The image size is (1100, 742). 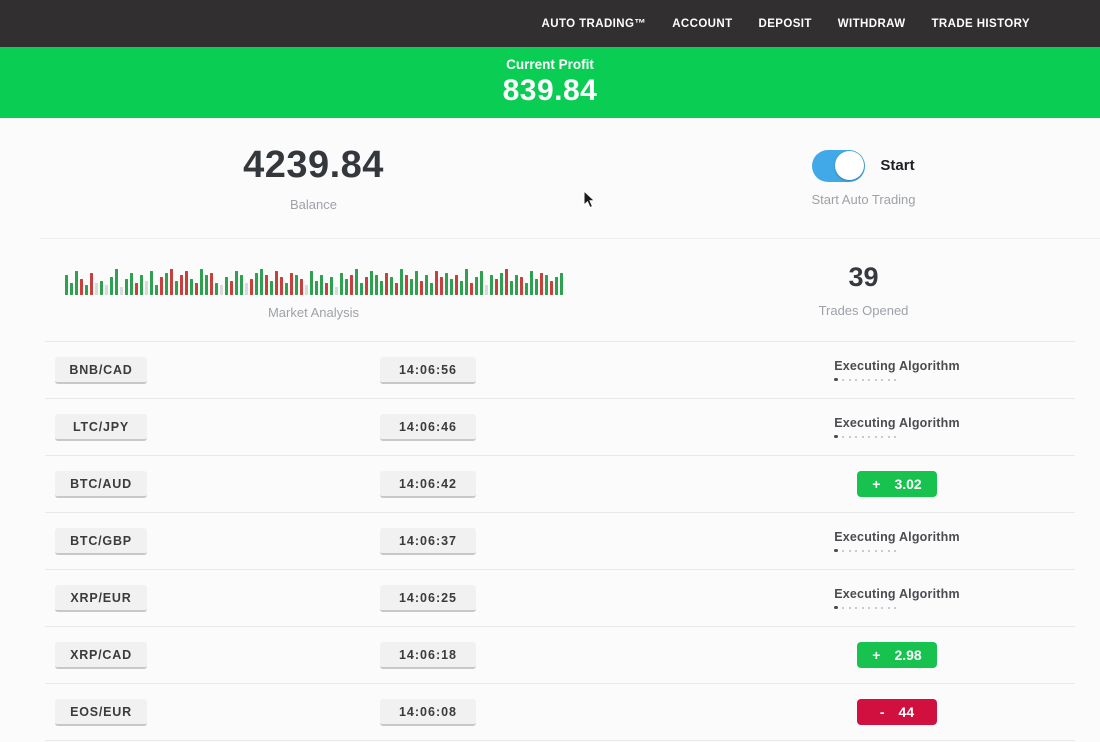 What do you see at coordinates (428, 712) in the screenshot?
I see `time-chip: 14:06:08` at bounding box center [428, 712].